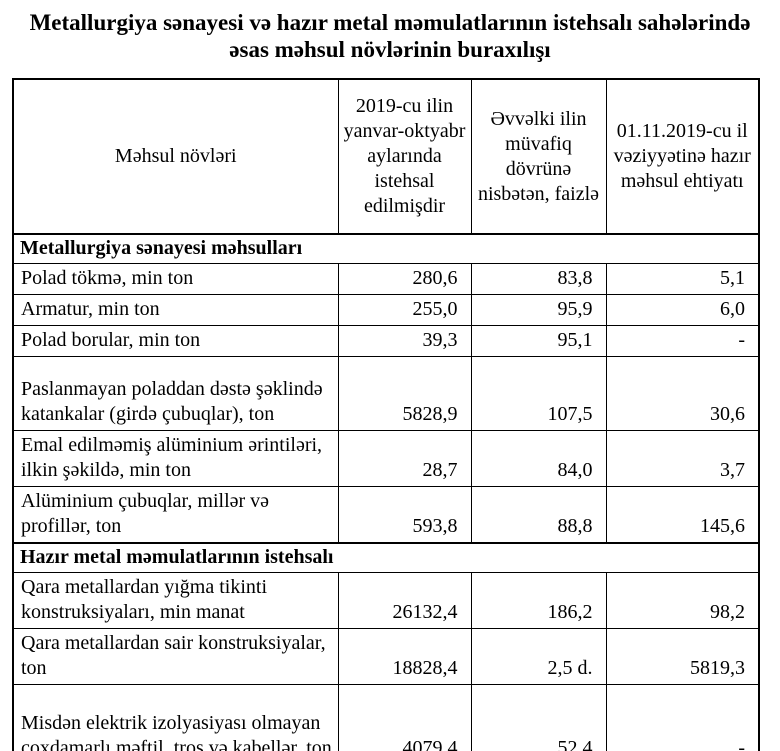 The width and height of the screenshot is (780, 751). I want to click on col-header-product-types: Məhsul növləri, so click(175, 156).